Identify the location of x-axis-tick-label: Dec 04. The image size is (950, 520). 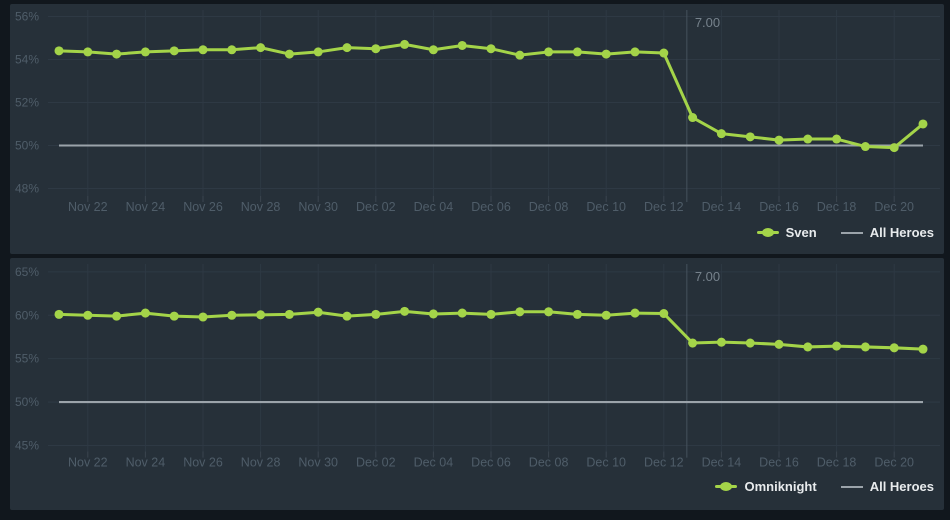
(434, 207).